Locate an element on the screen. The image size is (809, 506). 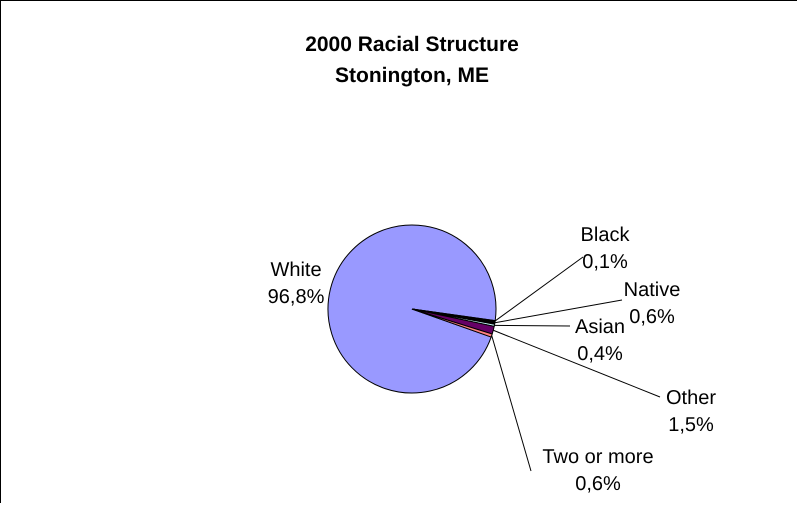
data-label: 0,4% is located at coordinates (600, 354).